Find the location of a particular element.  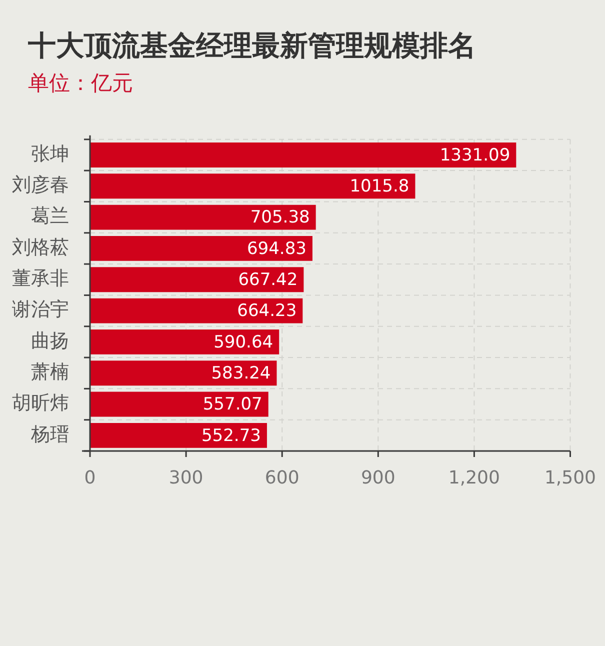

data-label: 1015.8 is located at coordinates (380, 186).